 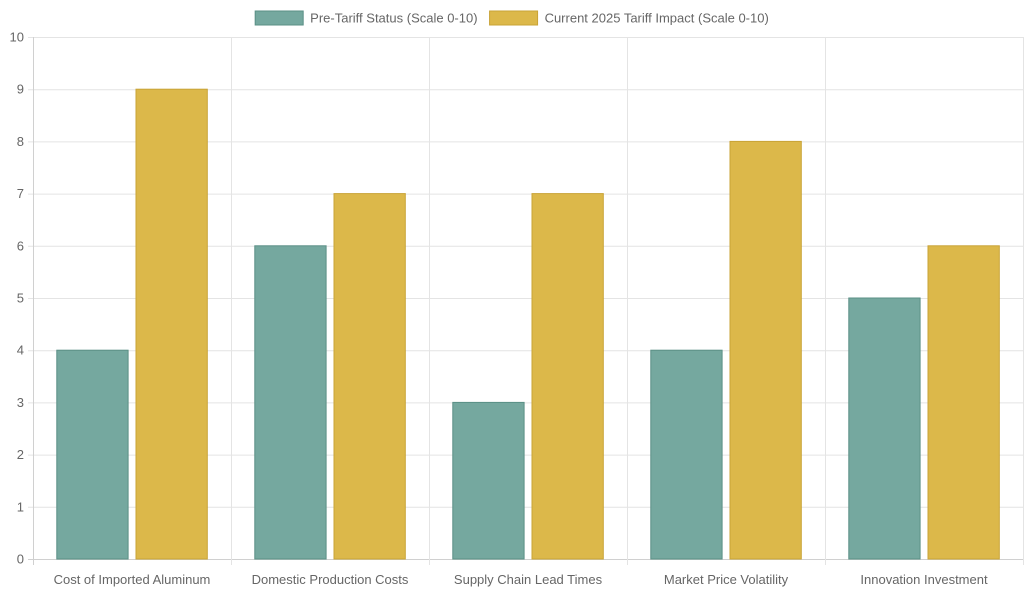 What do you see at coordinates (20, 559) in the screenshot?
I see `y-tick-label: 0` at bounding box center [20, 559].